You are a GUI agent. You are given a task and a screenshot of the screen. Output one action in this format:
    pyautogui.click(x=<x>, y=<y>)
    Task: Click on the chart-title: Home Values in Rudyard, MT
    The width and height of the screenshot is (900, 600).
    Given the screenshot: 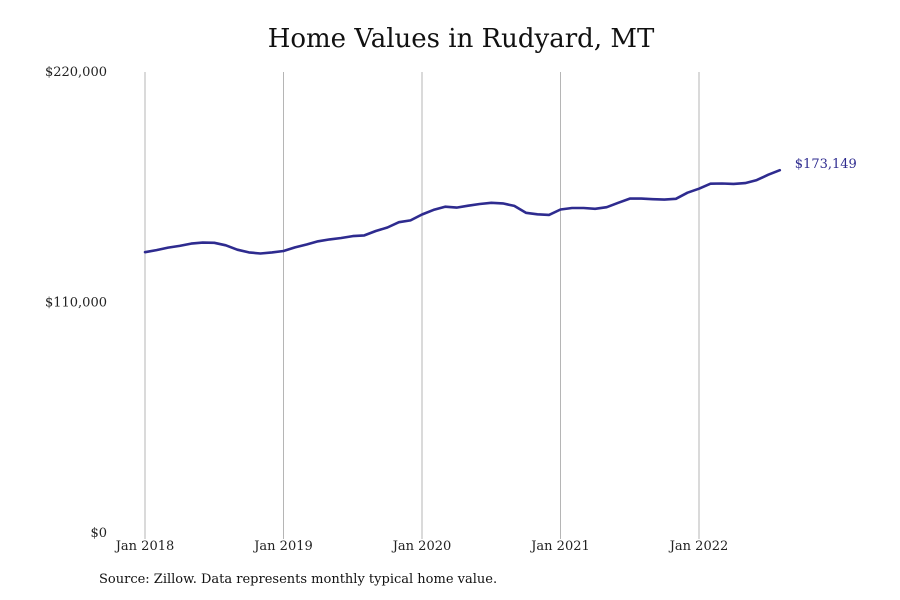 What is the action you would take?
    pyautogui.click(x=461, y=39)
    